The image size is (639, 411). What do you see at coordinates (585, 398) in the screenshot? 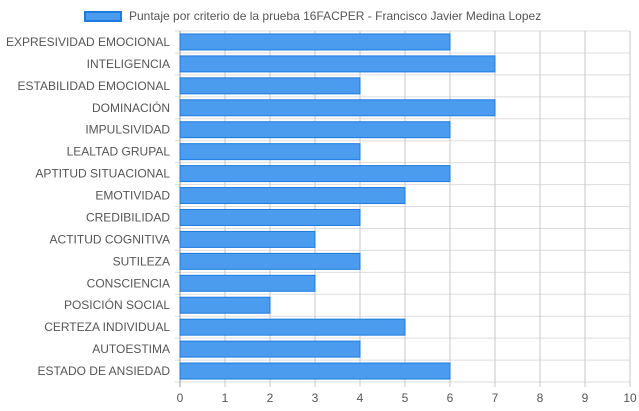
I see `x-tick-label: 9` at bounding box center [585, 398].